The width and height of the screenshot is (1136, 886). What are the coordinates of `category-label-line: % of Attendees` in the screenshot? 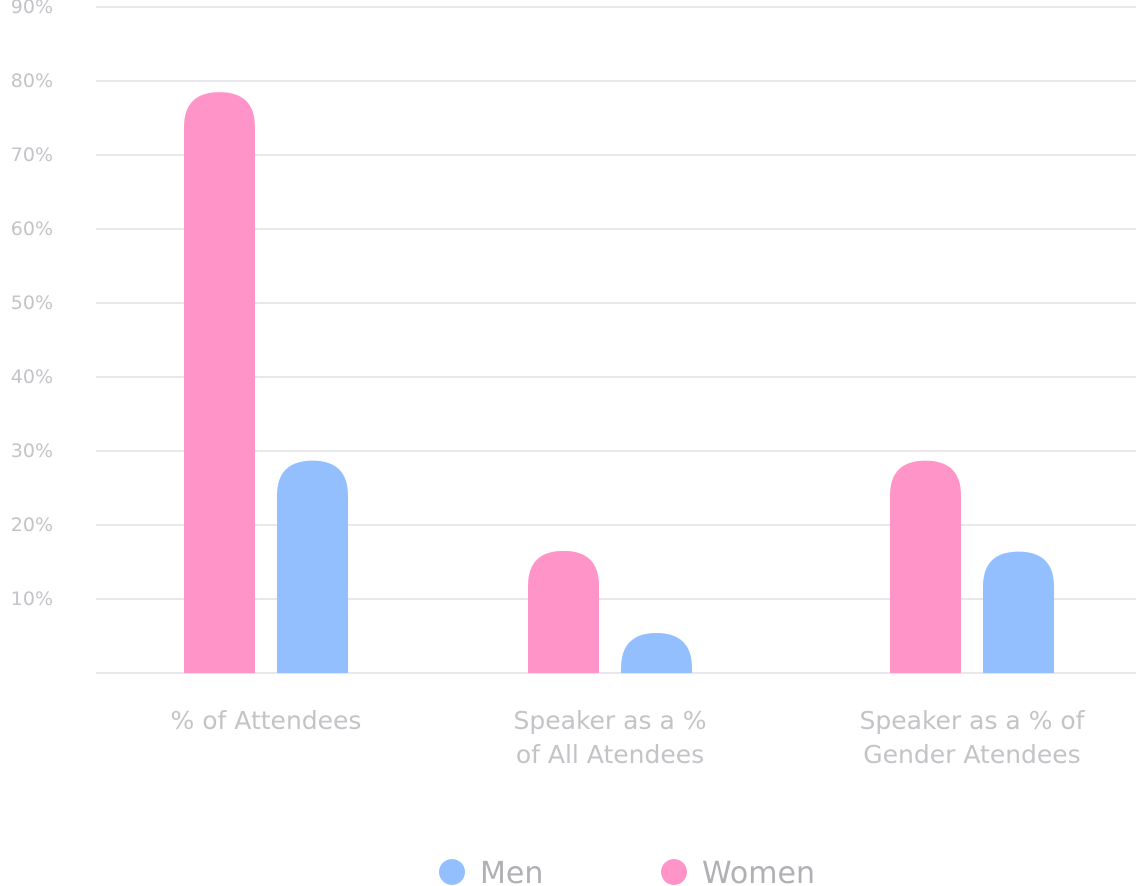 It's located at (266, 720).